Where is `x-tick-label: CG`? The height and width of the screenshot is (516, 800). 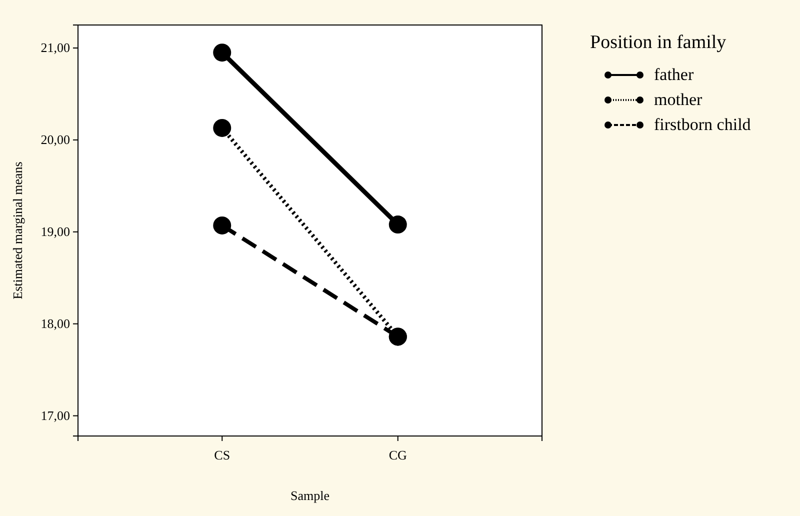 x-tick-label: CG is located at coordinates (397, 455).